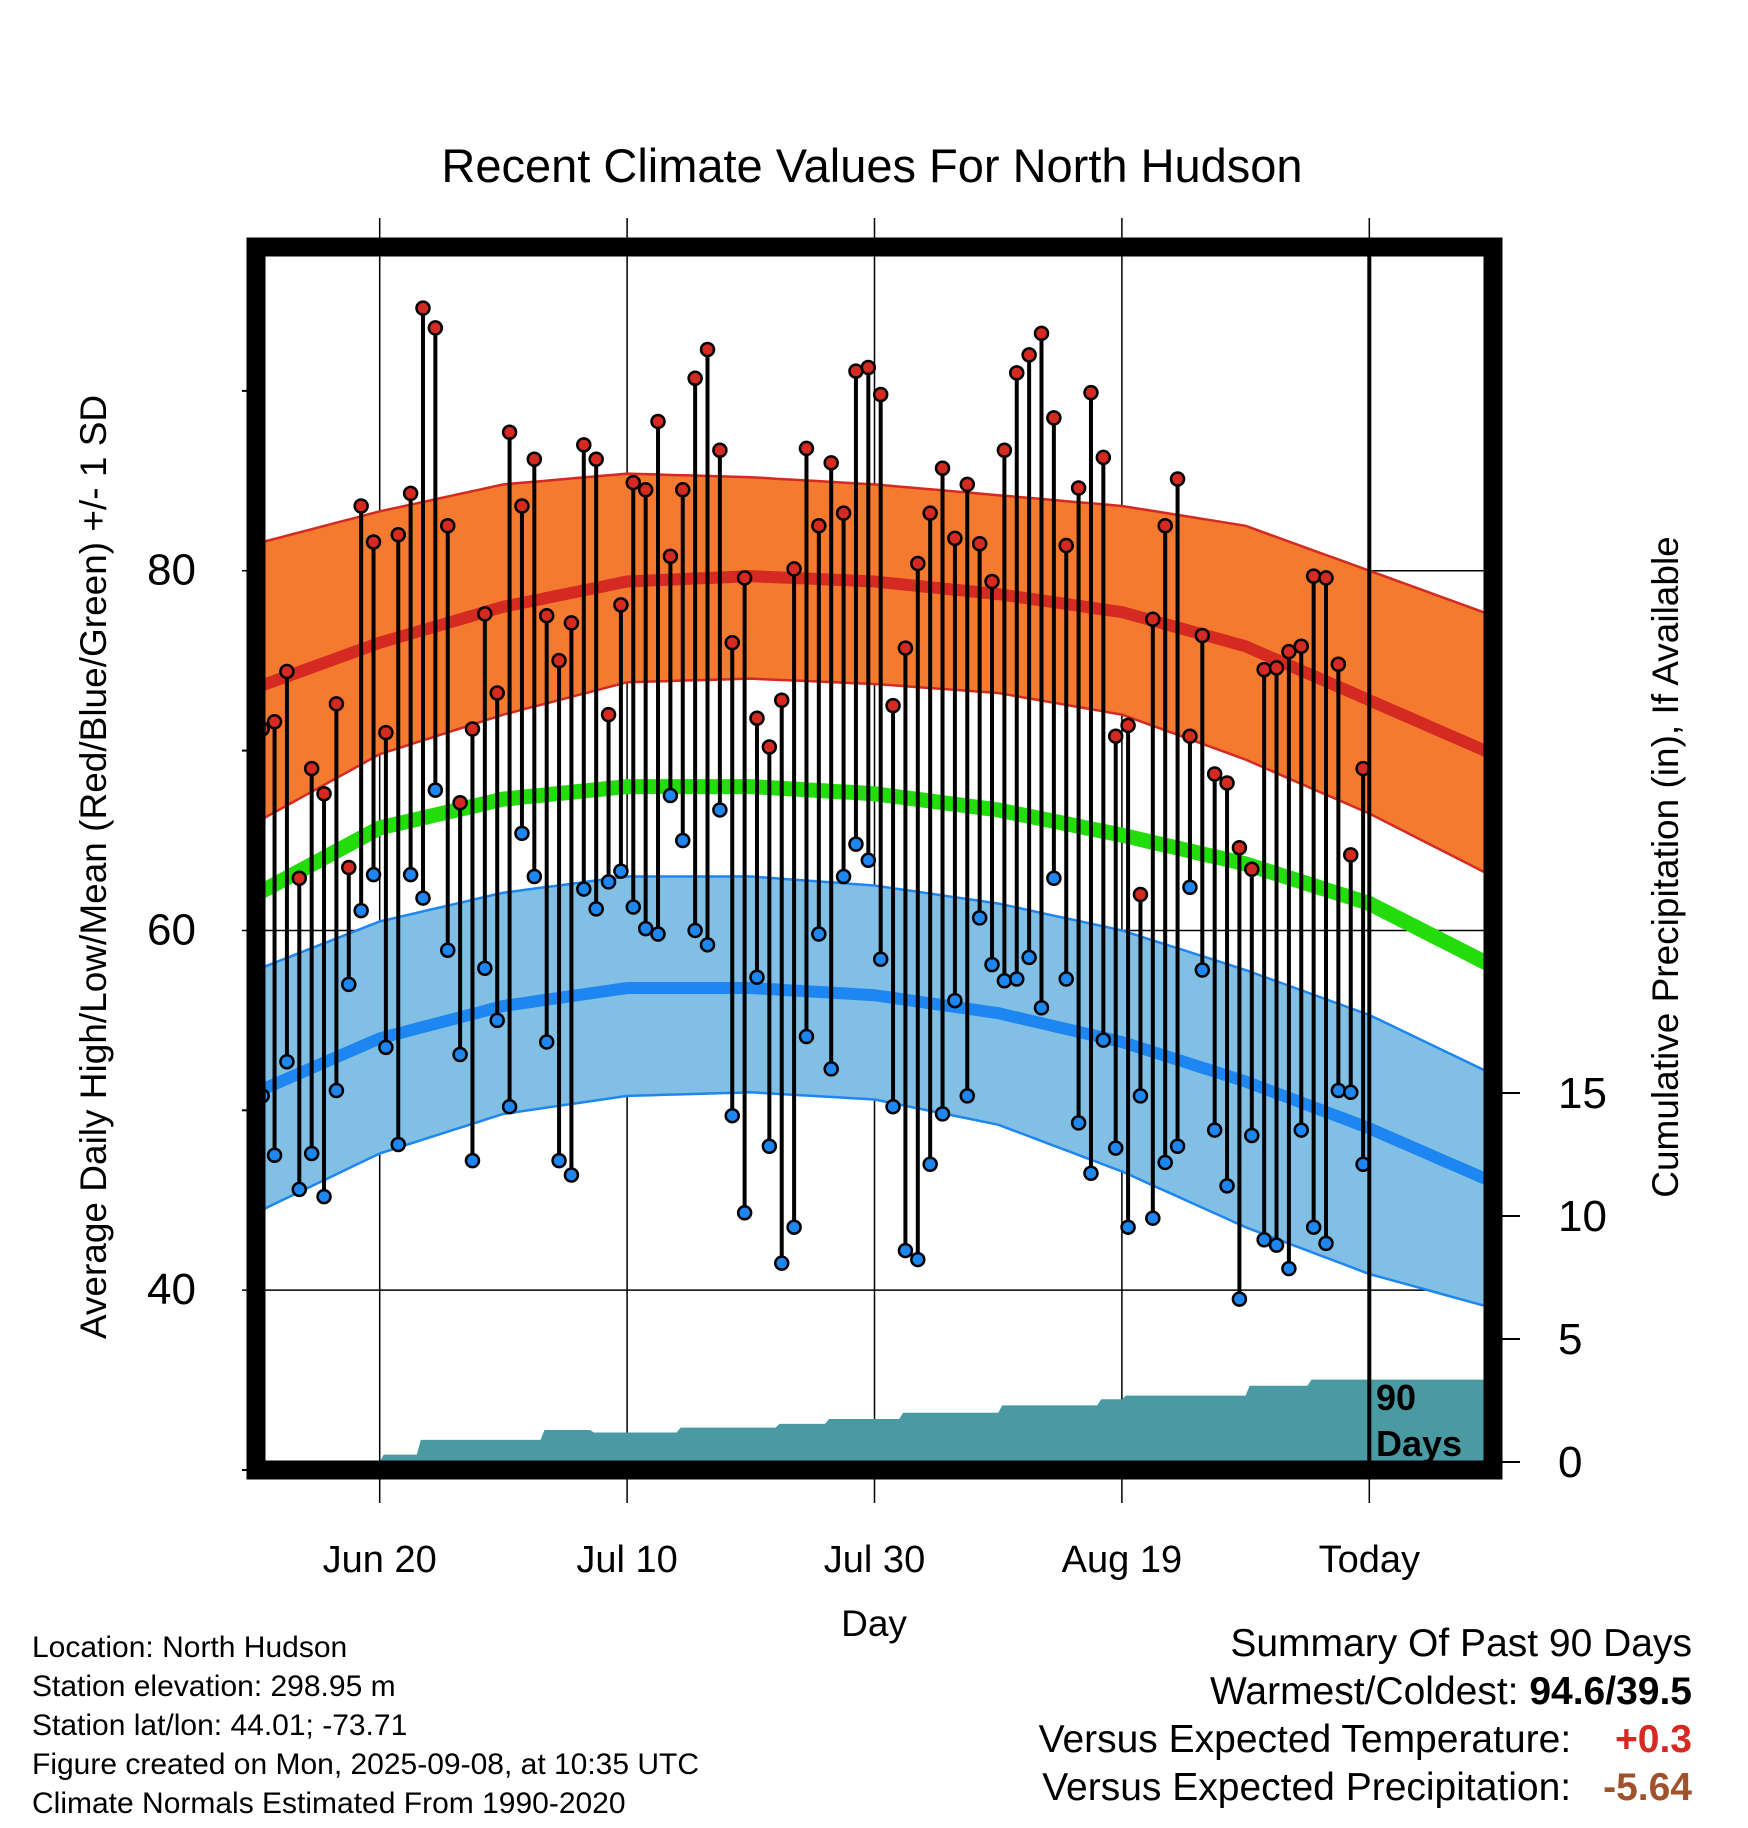 This screenshot has width=1748, height=1828. I want to click on window-label-days: Days, so click(1419, 1443).